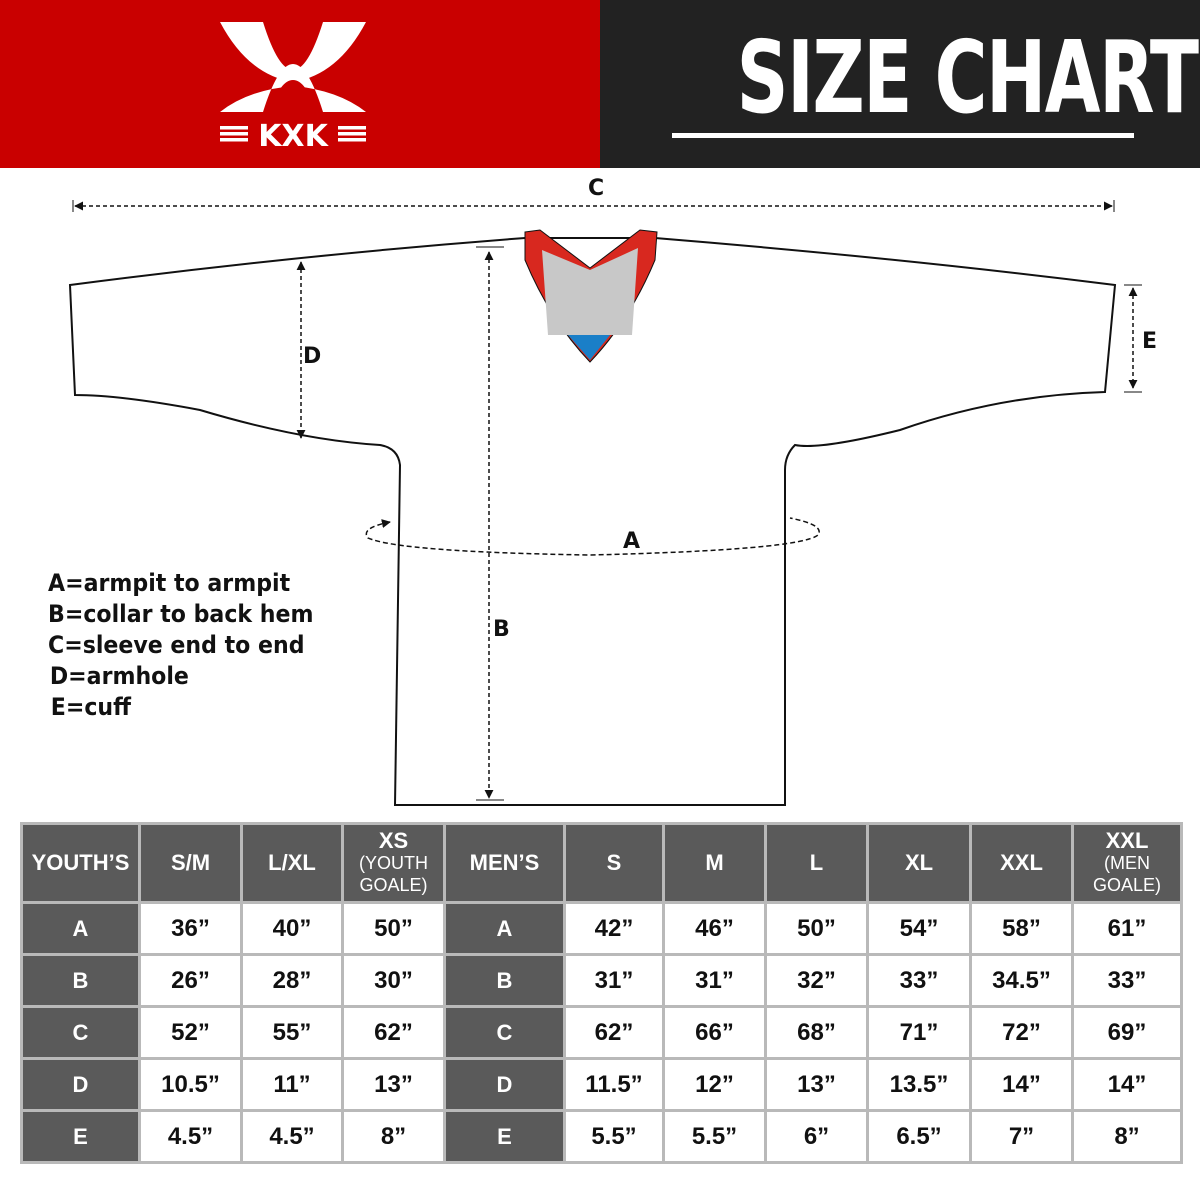 Image resolution: width=1200 pixels, height=1200 pixels. Describe the element at coordinates (1021, 1032) in the screenshot. I see `table-cell: 72”` at that location.